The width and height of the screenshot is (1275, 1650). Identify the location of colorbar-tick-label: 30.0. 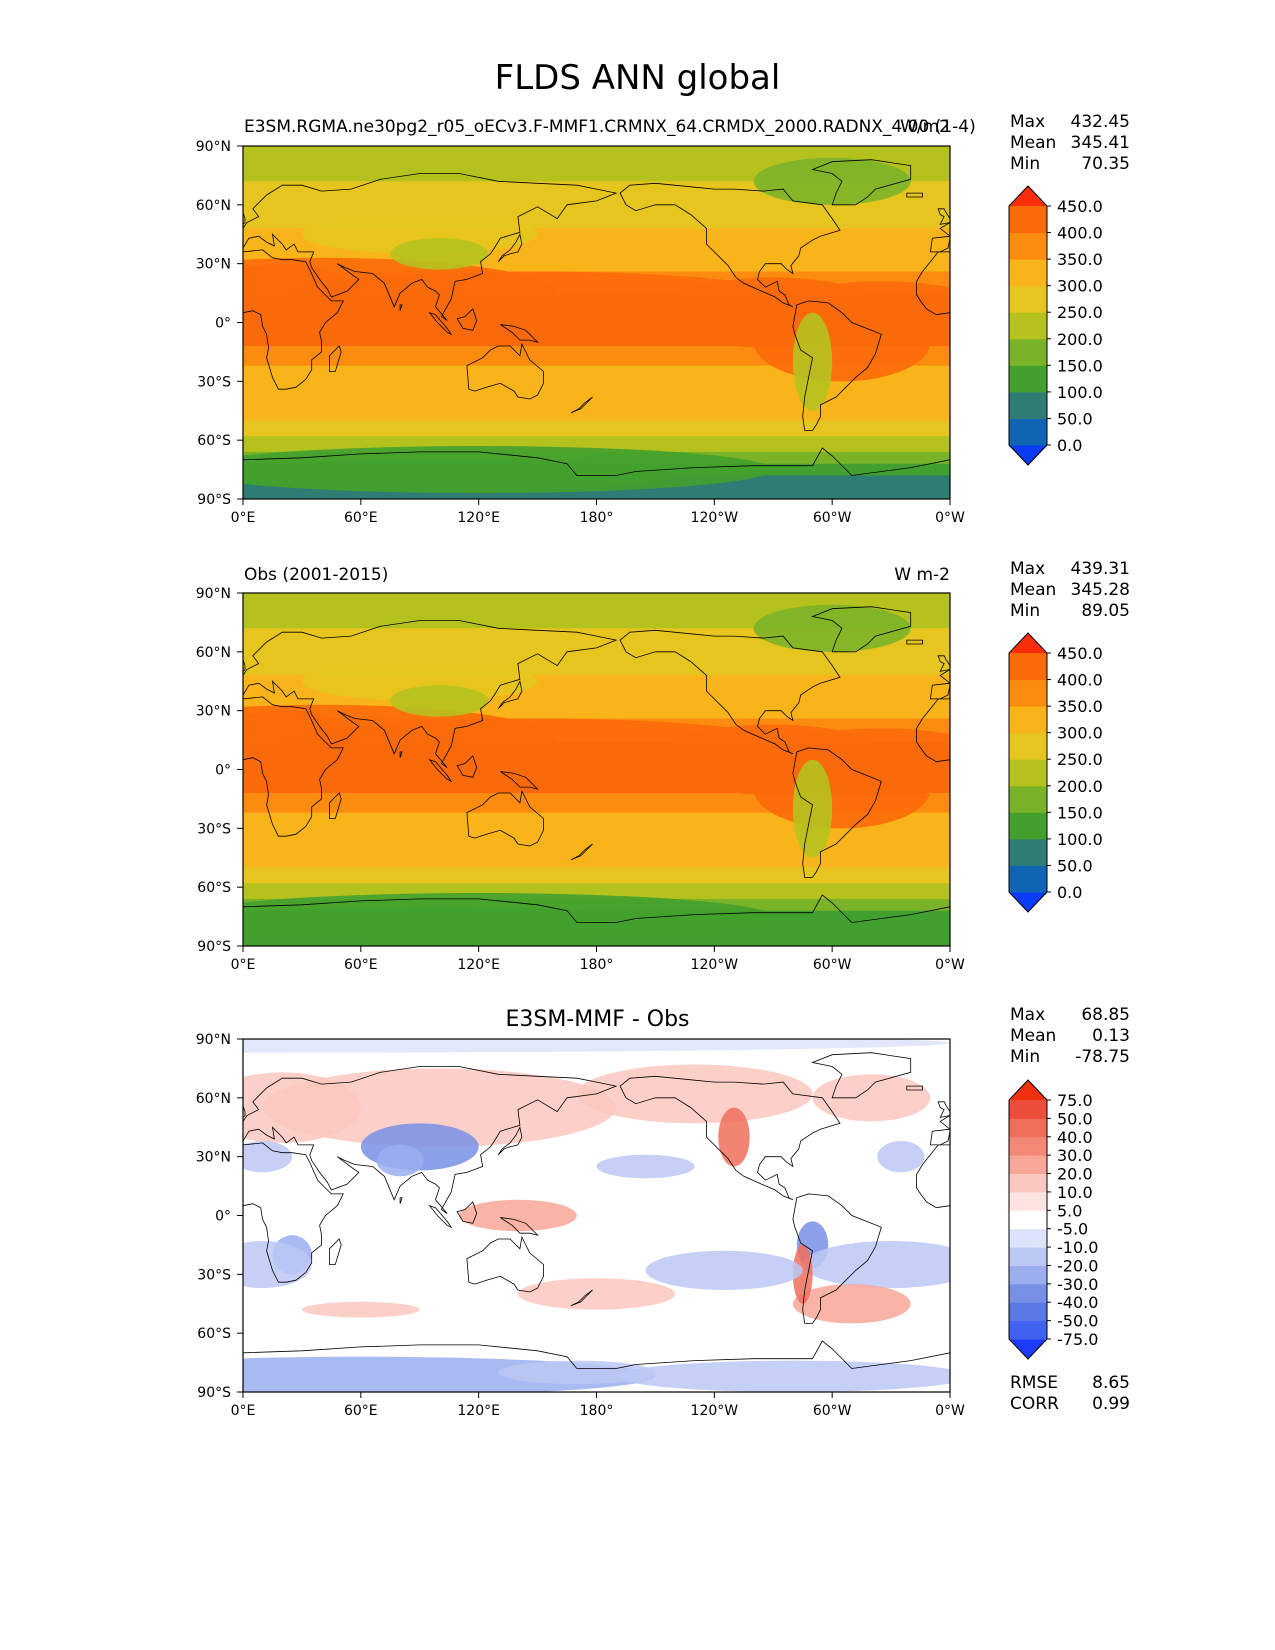
(1075, 1155).